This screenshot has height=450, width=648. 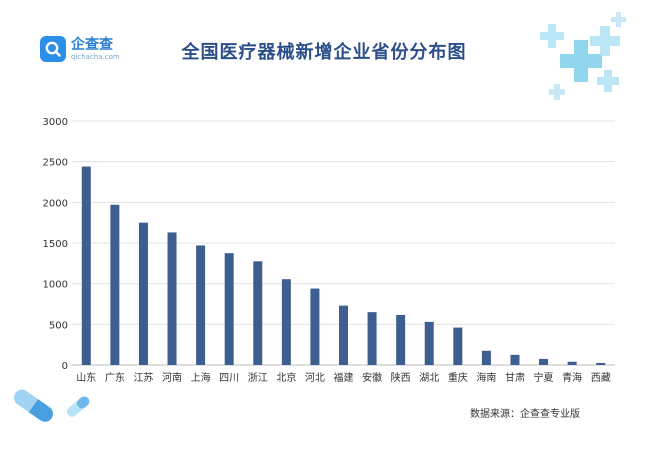 I want to click on brand-domain: qichacha.com, so click(x=95, y=57).